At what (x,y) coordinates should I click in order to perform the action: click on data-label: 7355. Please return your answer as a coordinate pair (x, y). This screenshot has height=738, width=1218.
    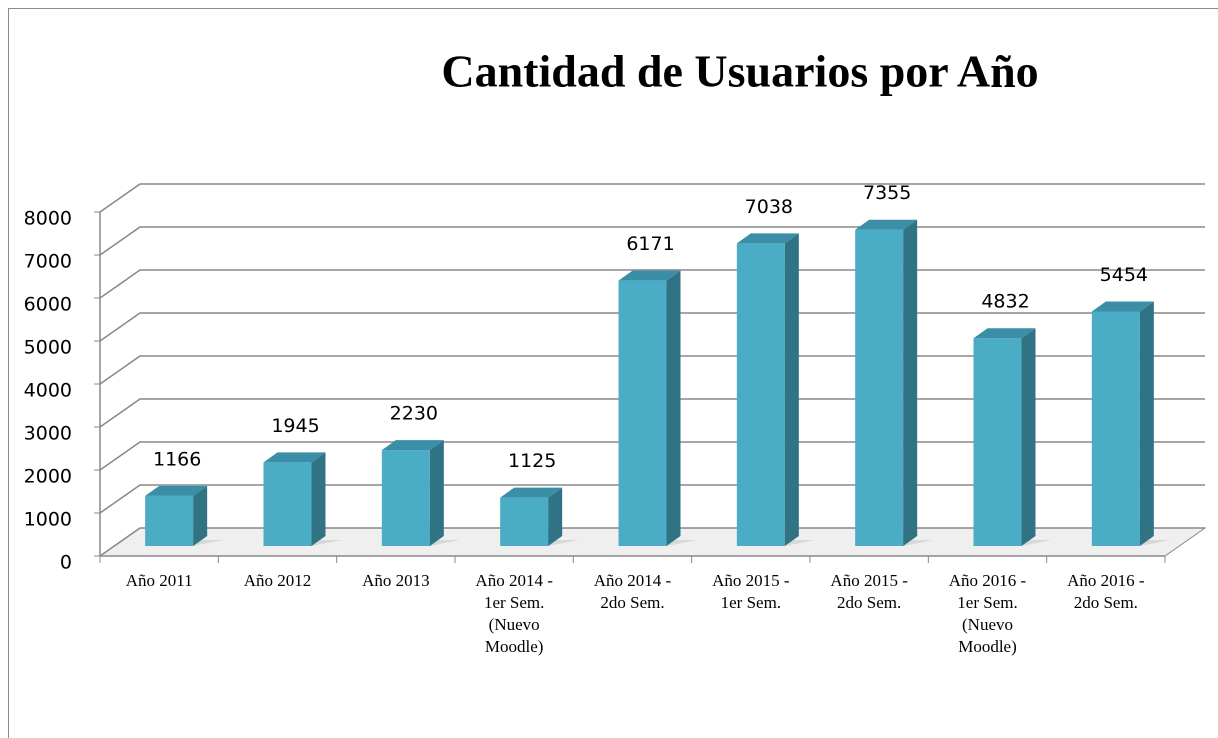
    Looking at the image, I should click on (887, 193).